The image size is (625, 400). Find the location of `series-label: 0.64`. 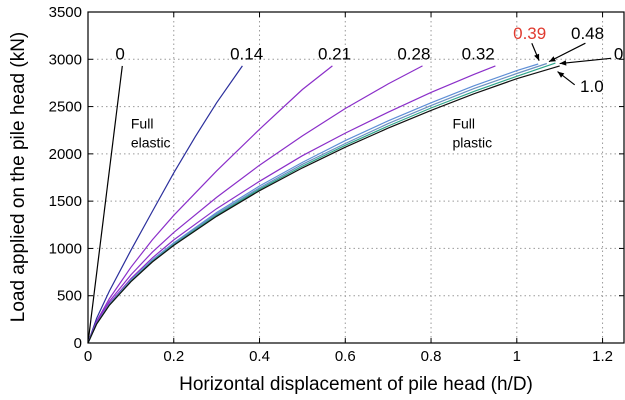

series-label: 0.64 is located at coordinates (619, 54).